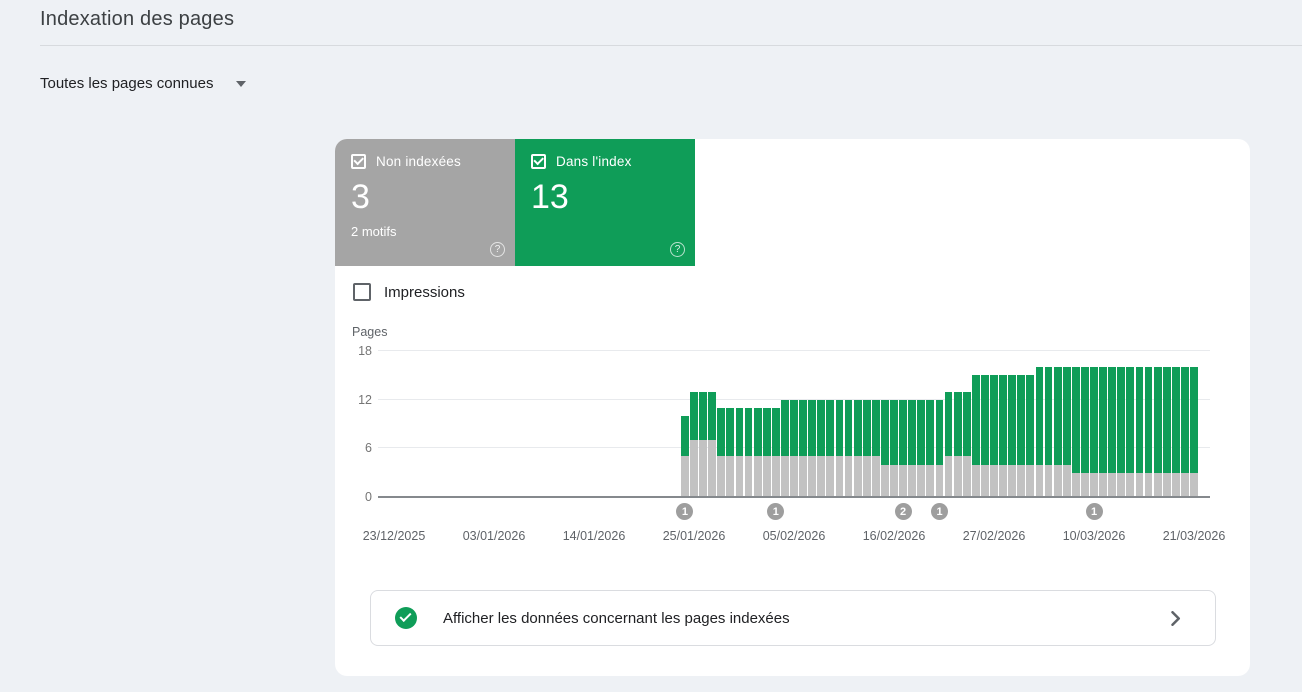 This screenshot has width=1302, height=692. What do you see at coordinates (409, 292) in the screenshot?
I see `impressions-toggle: Impressions` at bounding box center [409, 292].